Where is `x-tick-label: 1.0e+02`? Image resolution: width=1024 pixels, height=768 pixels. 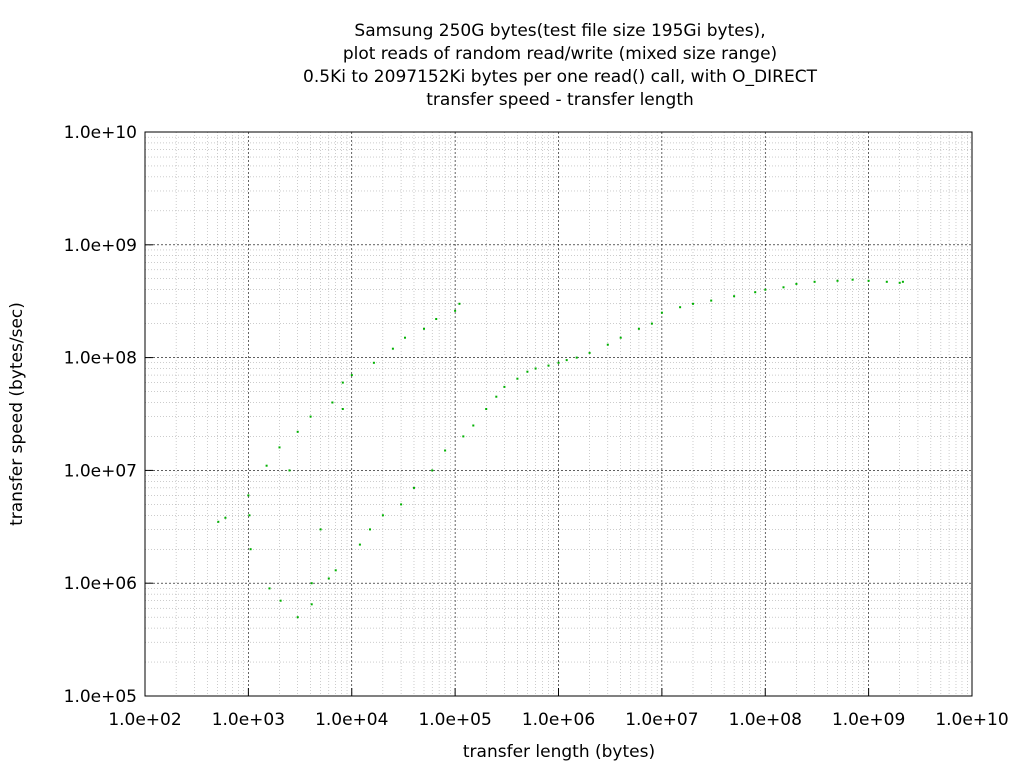
x-tick-label: 1.0e+02 is located at coordinates (144, 720).